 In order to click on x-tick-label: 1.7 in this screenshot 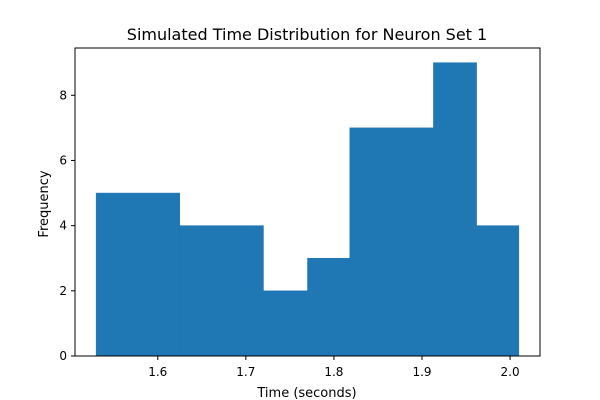, I will do `click(245, 372)`.